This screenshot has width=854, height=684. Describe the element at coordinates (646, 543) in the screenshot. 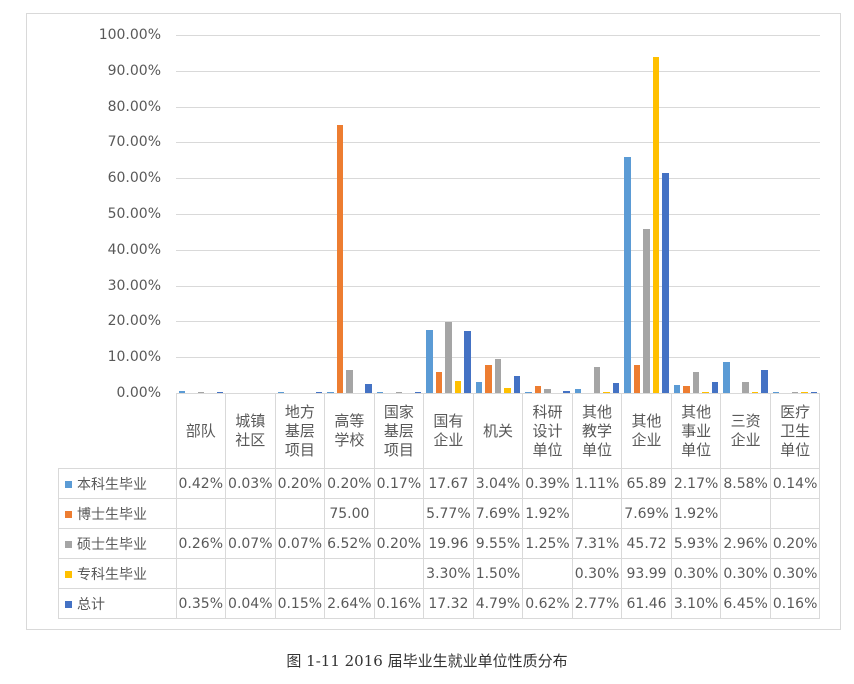

I see `table-cell: 45.72` at that location.